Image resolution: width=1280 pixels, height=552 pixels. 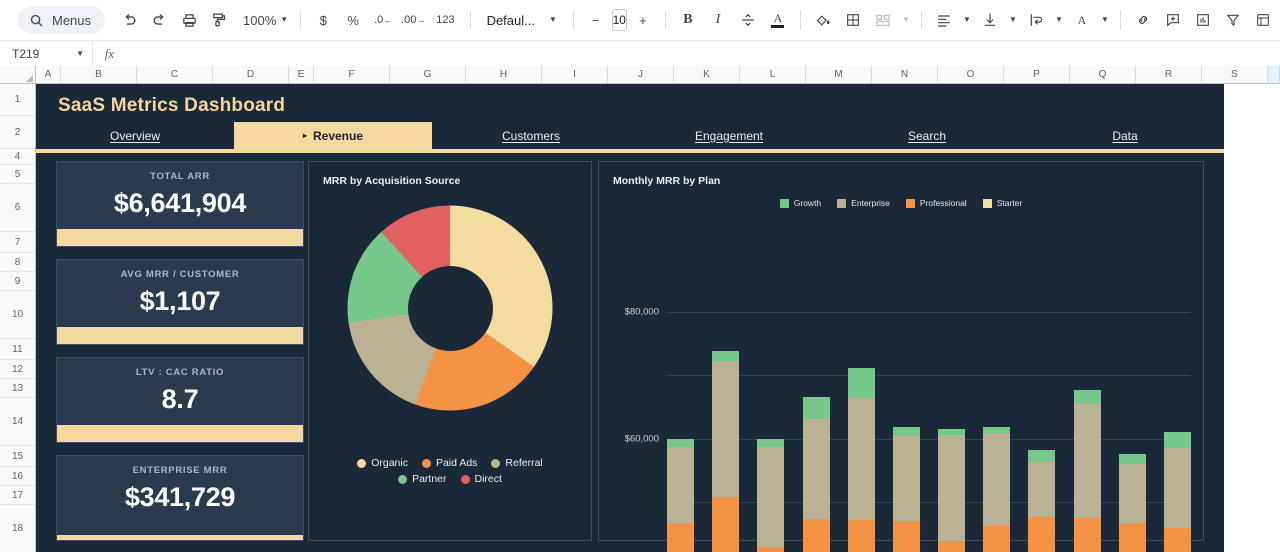 I want to click on menus-button: Menus, so click(x=62, y=20).